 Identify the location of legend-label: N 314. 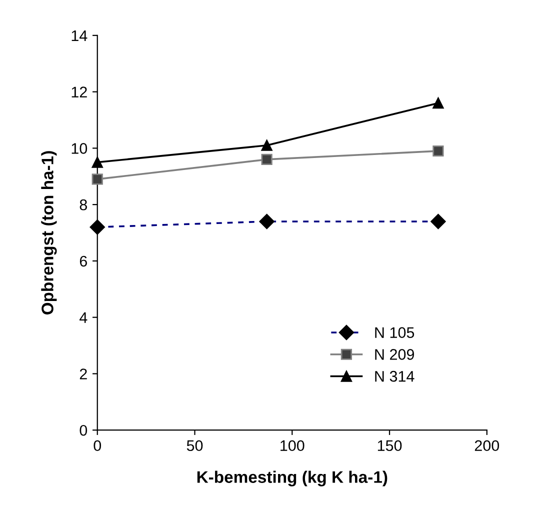
(394, 376).